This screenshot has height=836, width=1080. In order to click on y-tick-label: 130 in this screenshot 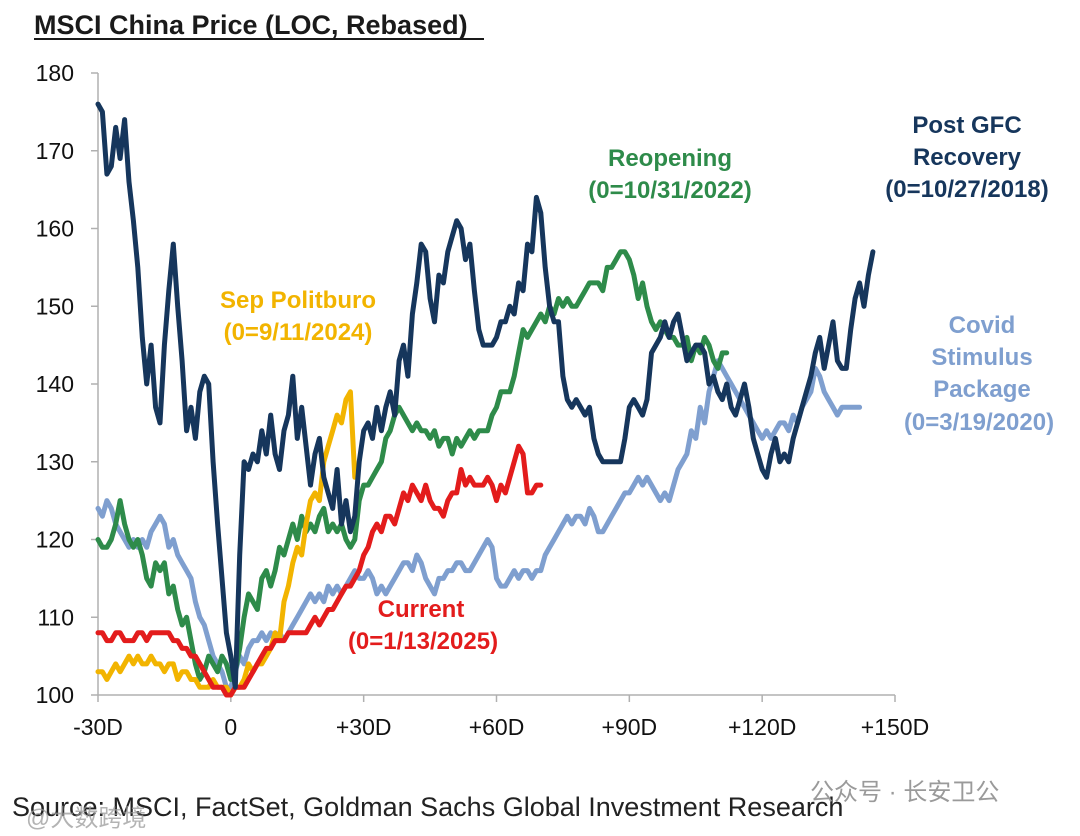, I will do `click(55, 462)`.